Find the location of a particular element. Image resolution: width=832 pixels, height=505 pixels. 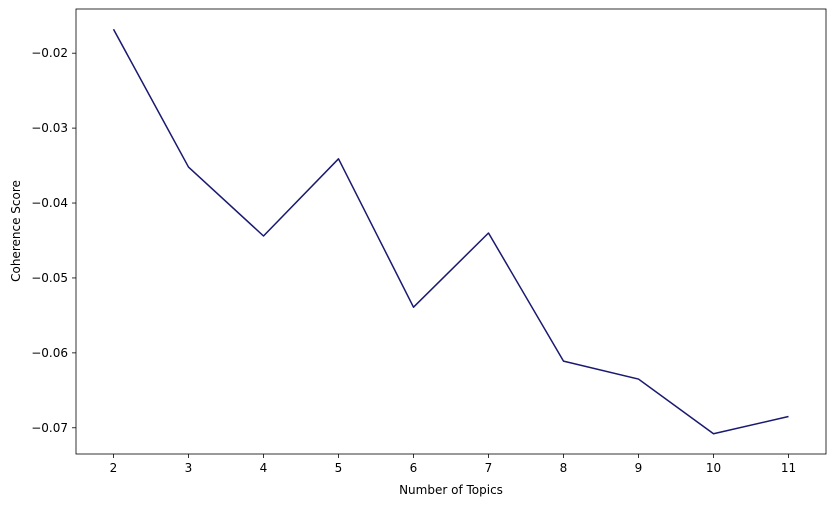

x-tick-label: 6 is located at coordinates (414, 468).